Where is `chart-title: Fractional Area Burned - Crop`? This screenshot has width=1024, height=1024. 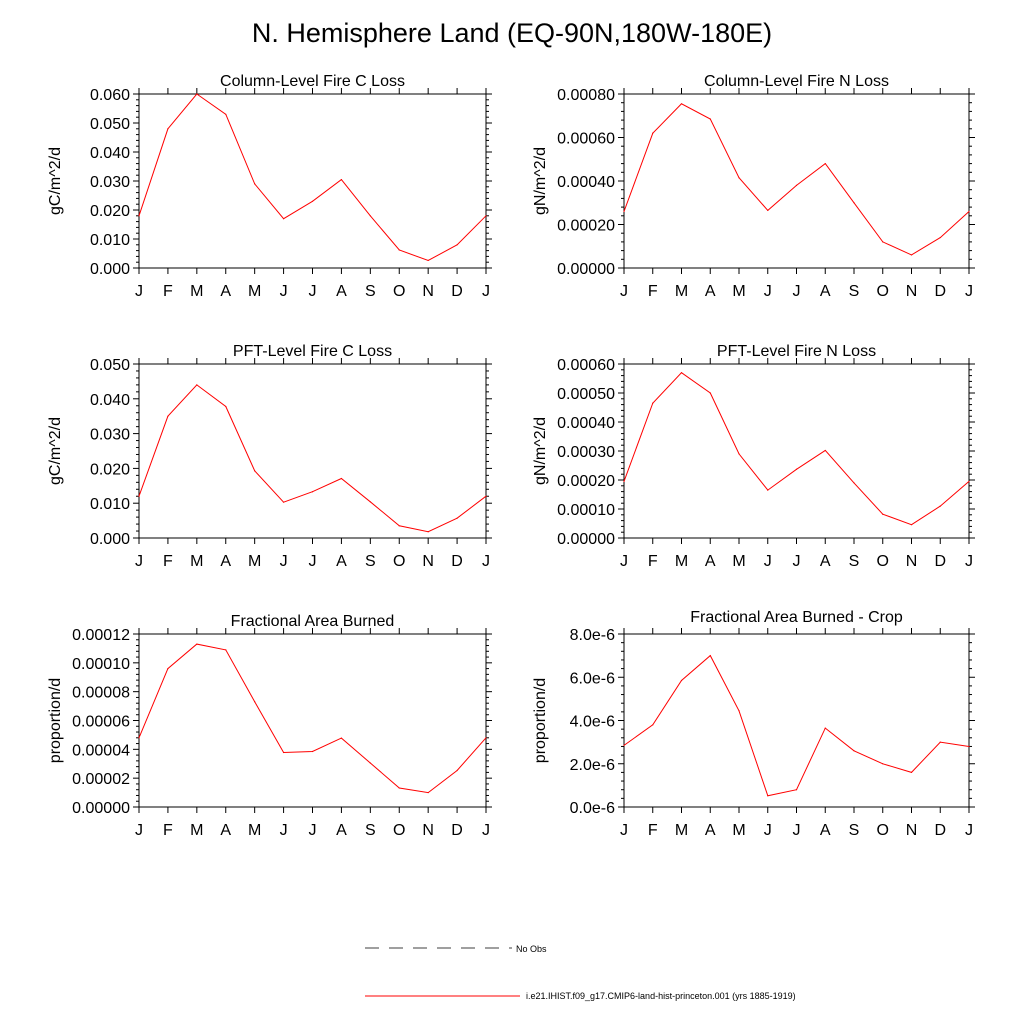 chart-title: Fractional Area Burned - Crop is located at coordinates (796, 617).